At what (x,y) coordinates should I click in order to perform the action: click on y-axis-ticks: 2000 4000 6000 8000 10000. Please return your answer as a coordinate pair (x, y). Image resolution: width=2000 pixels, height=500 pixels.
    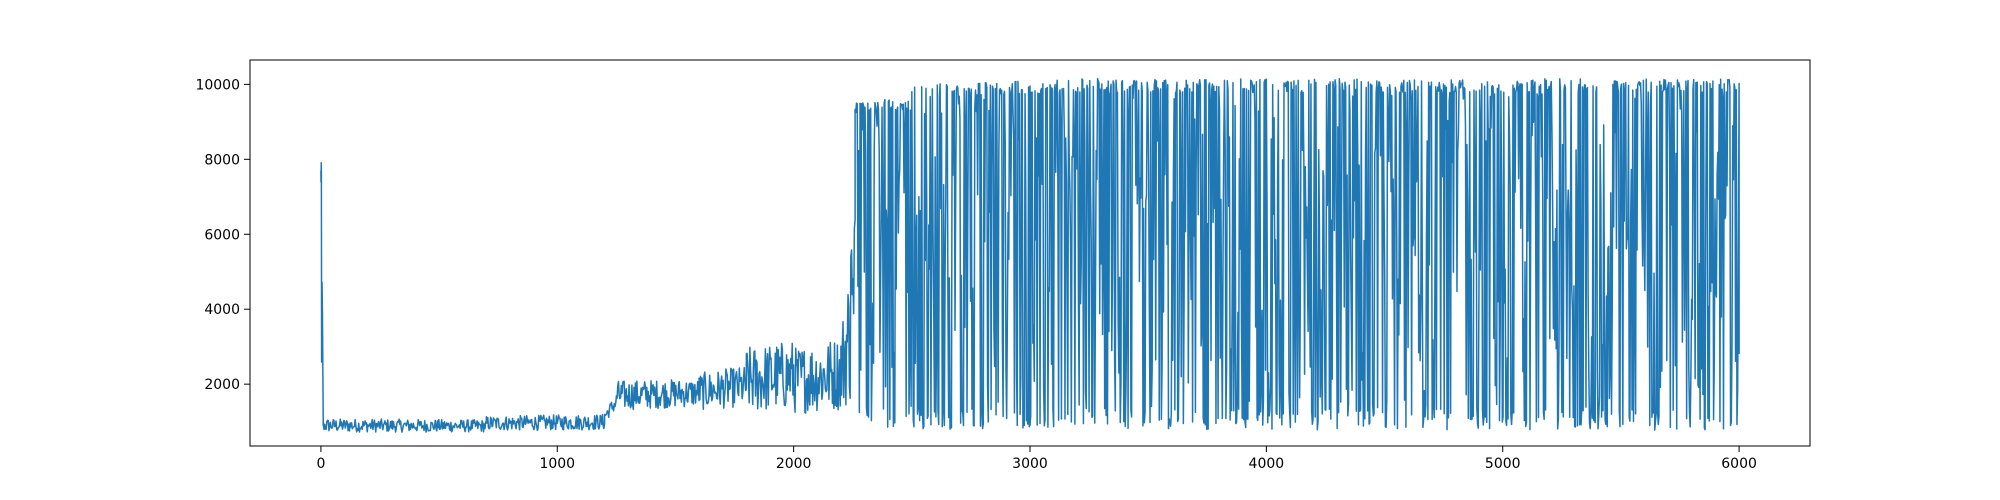
    Looking at the image, I should click on (222, 235).